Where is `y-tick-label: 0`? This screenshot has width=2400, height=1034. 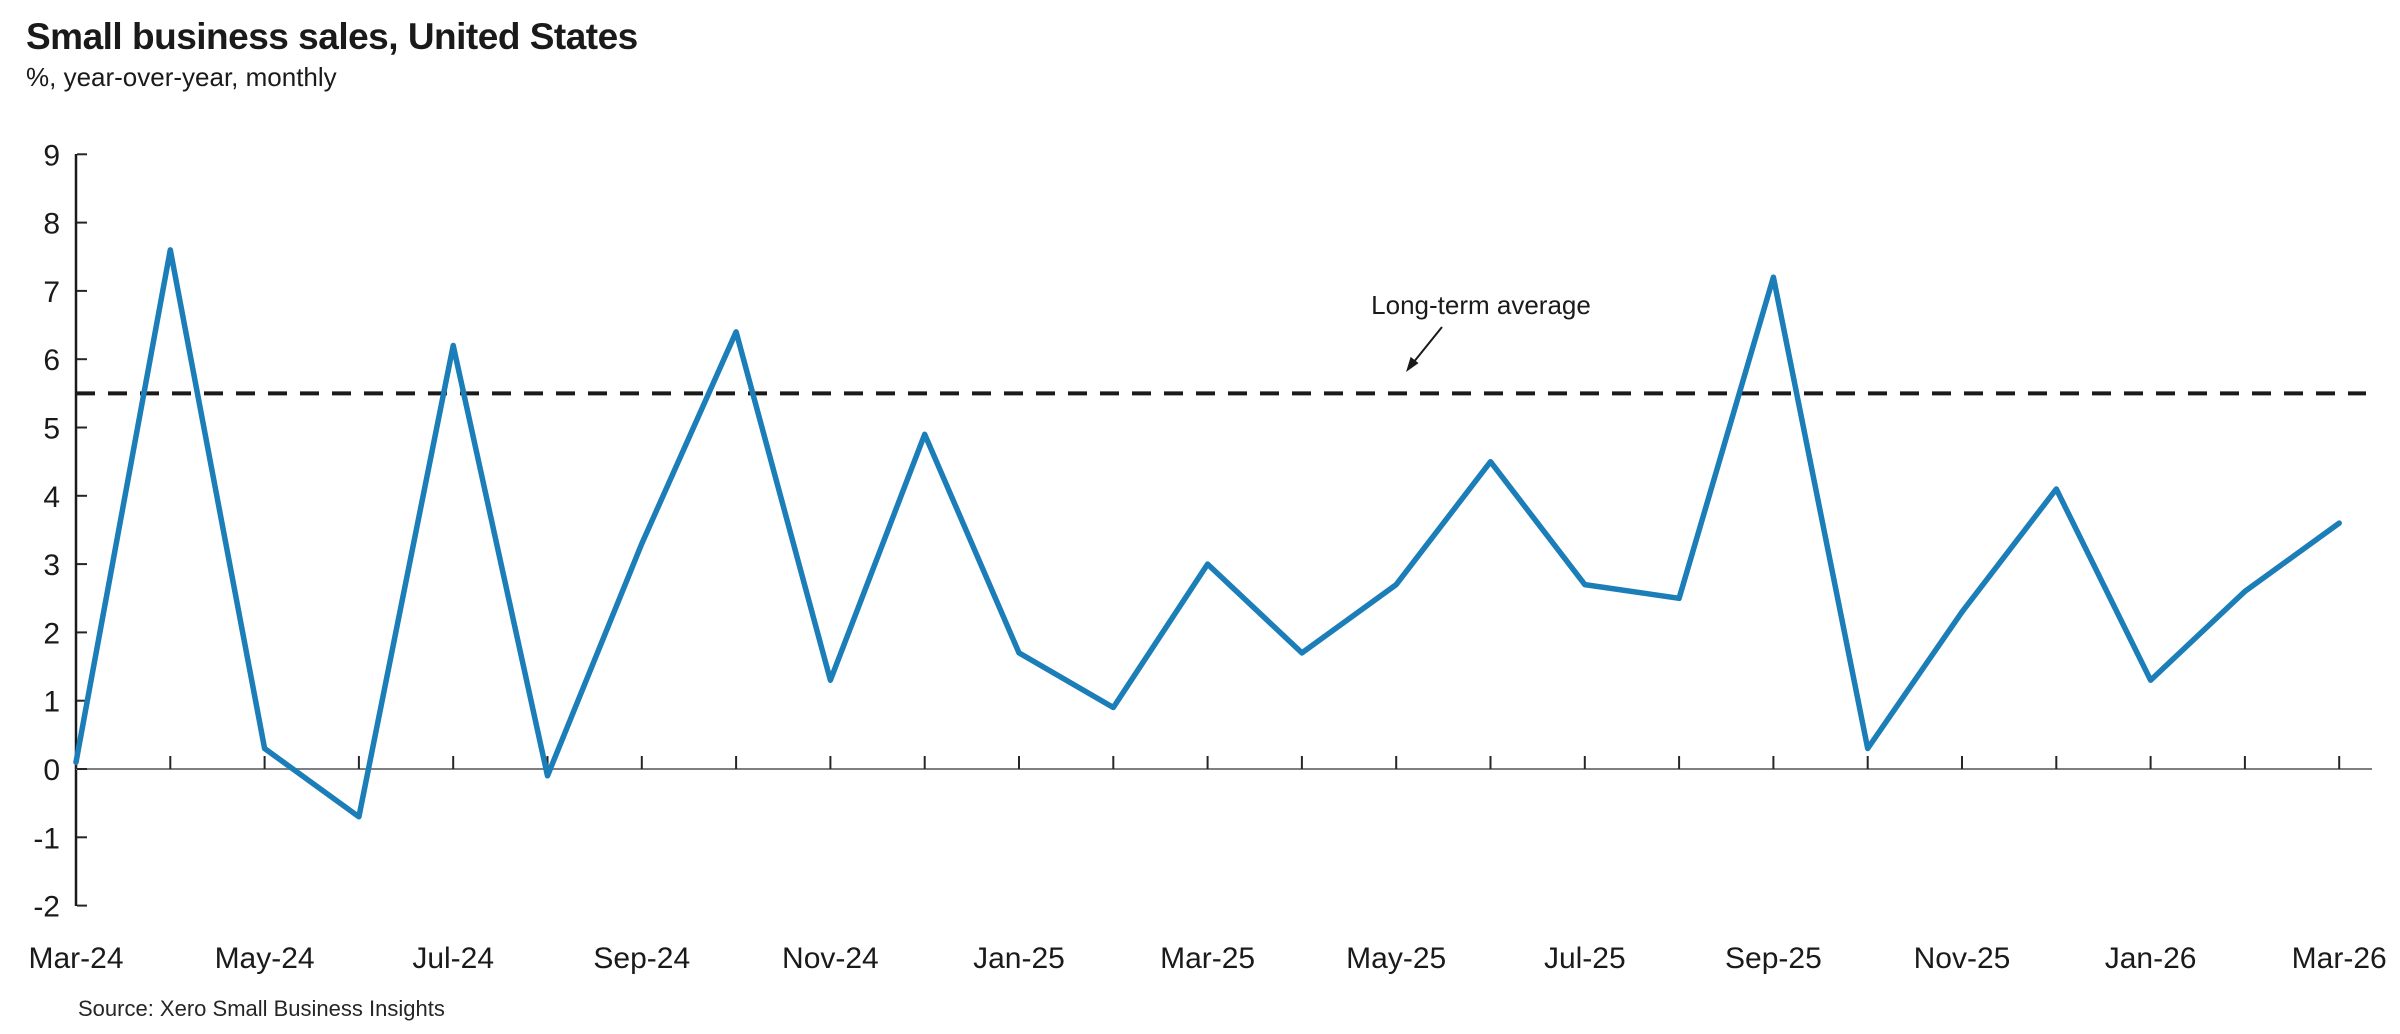 y-tick-label: 0 is located at coordinates (51, 770).